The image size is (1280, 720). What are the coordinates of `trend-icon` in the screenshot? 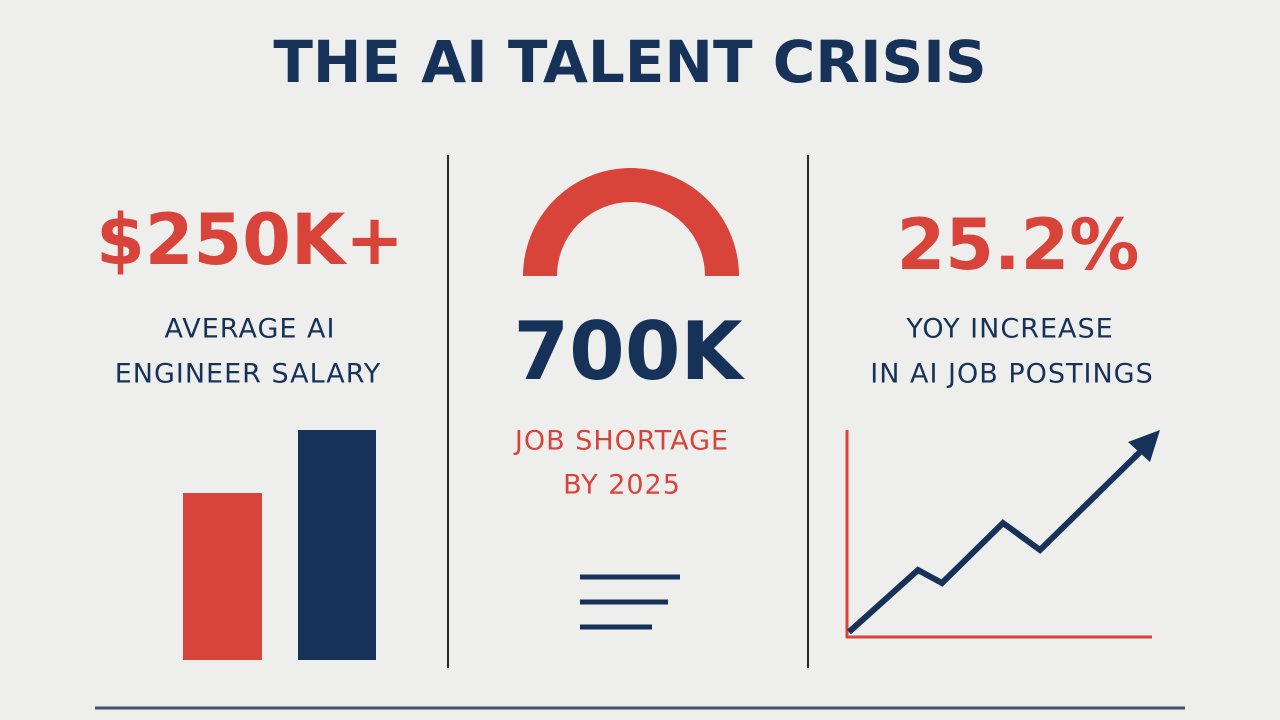 It's located at (994, 542).